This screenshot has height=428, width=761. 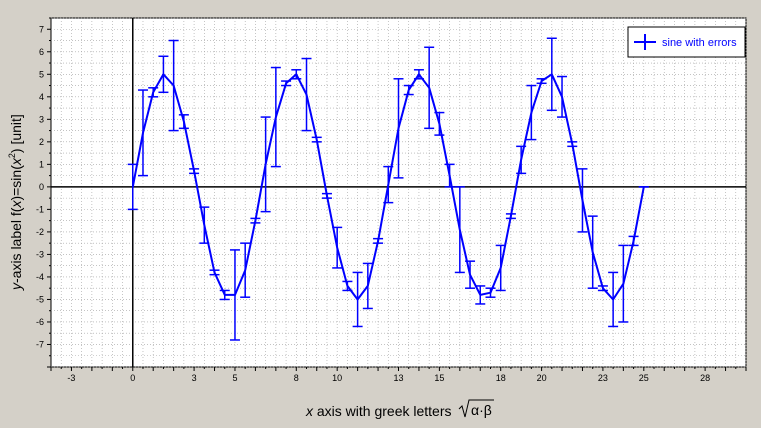 I want to click on x-axis-title-sqrt-sign, so click(x=476, y=408).